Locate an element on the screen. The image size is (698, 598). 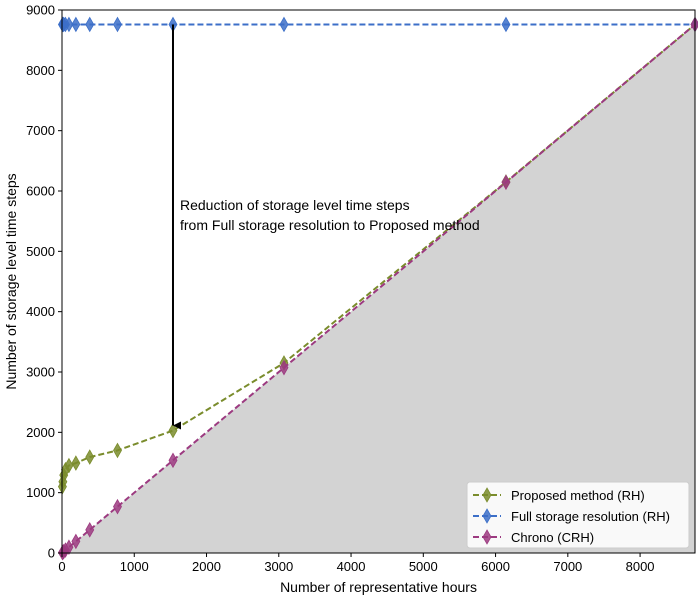
y-tick-label: 7000 is located at coordinates (40, 130).